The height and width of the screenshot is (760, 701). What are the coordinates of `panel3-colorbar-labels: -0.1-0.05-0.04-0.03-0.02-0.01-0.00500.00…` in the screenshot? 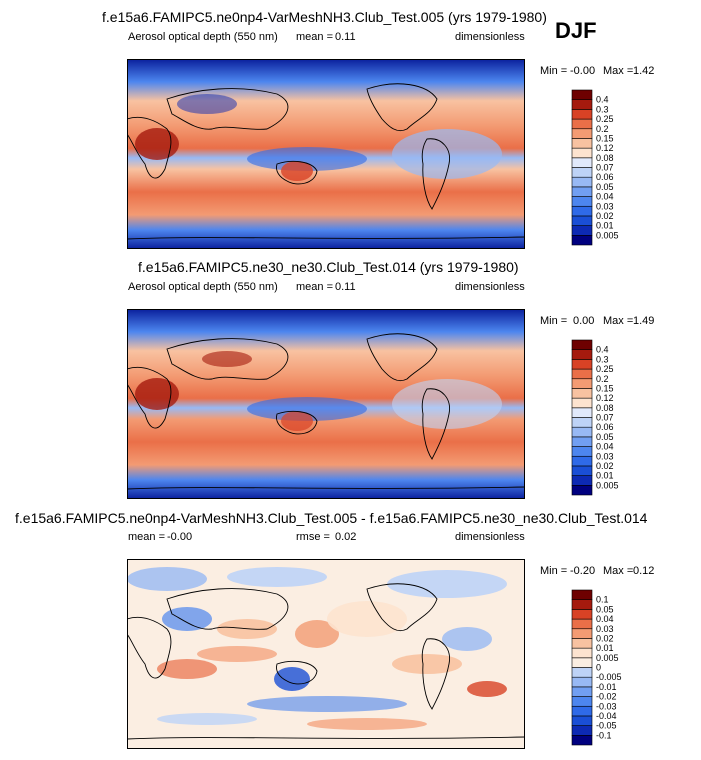 It's located at (609, 668).